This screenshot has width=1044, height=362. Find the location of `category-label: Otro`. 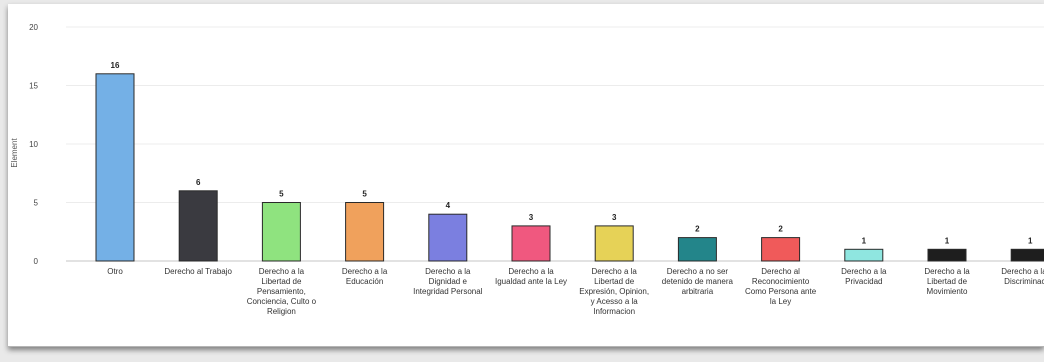

category-label: Otro is located at coordinates (115, 271).